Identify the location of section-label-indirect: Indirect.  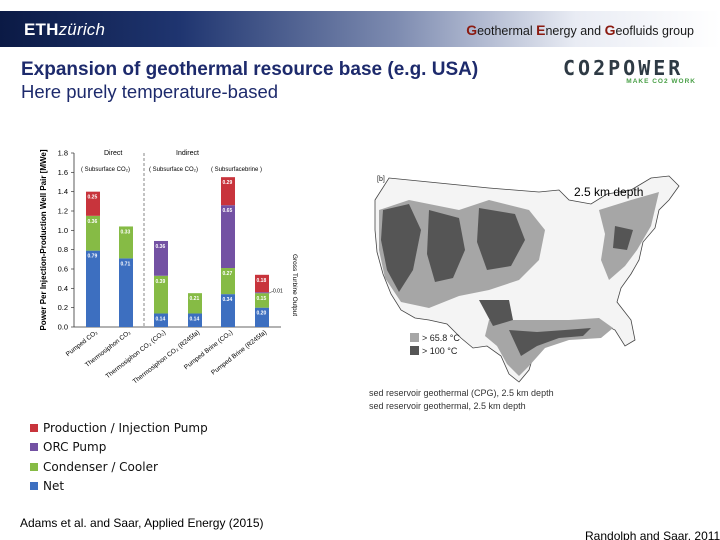
(187, 153).